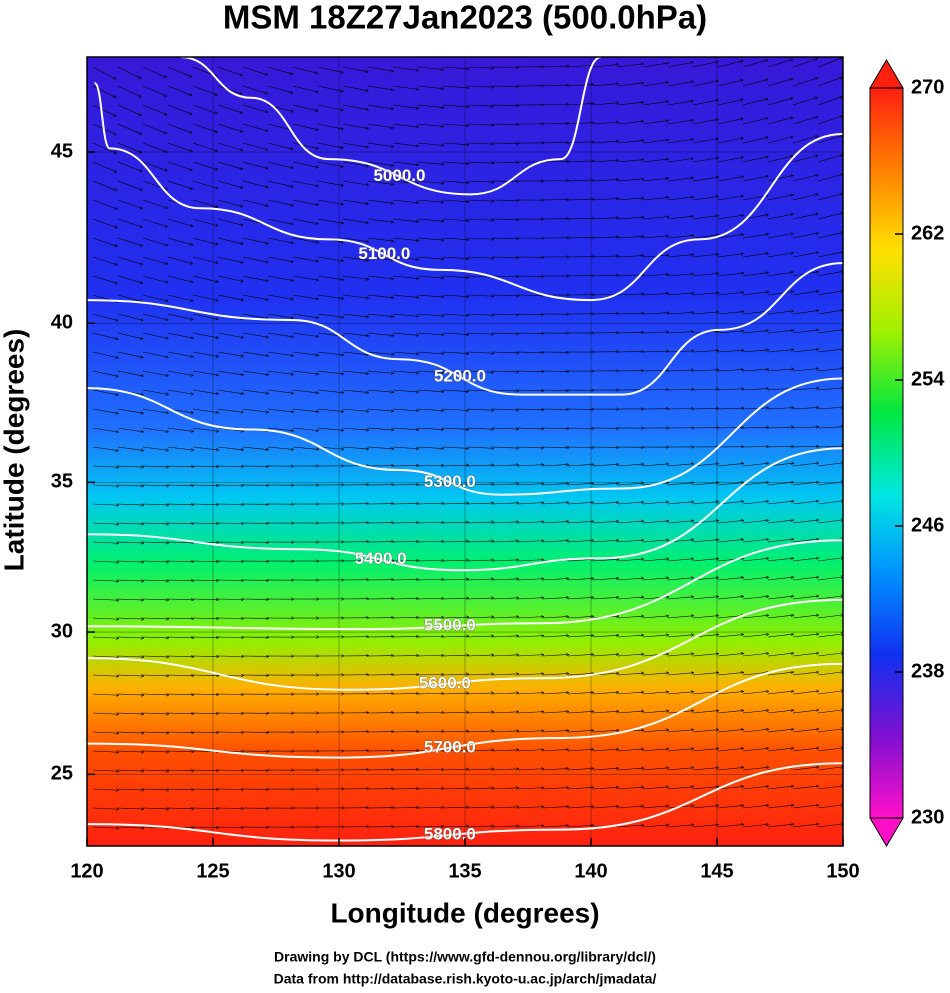 Image resolution: width=950 pixels, height=993 pixels. Describe the element at coordinates (886, 453) in the screenshot. I see `colorbar-scale` at that location.